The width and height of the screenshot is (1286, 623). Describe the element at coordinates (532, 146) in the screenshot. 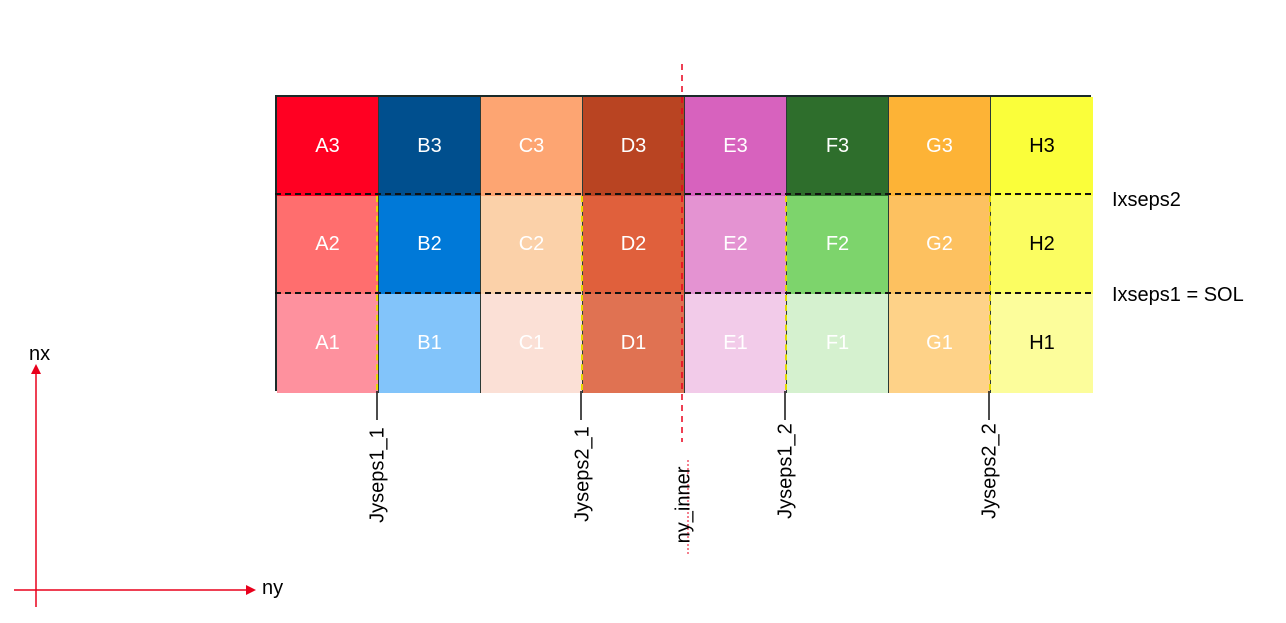

I see `cell-c3: C3` at that location.